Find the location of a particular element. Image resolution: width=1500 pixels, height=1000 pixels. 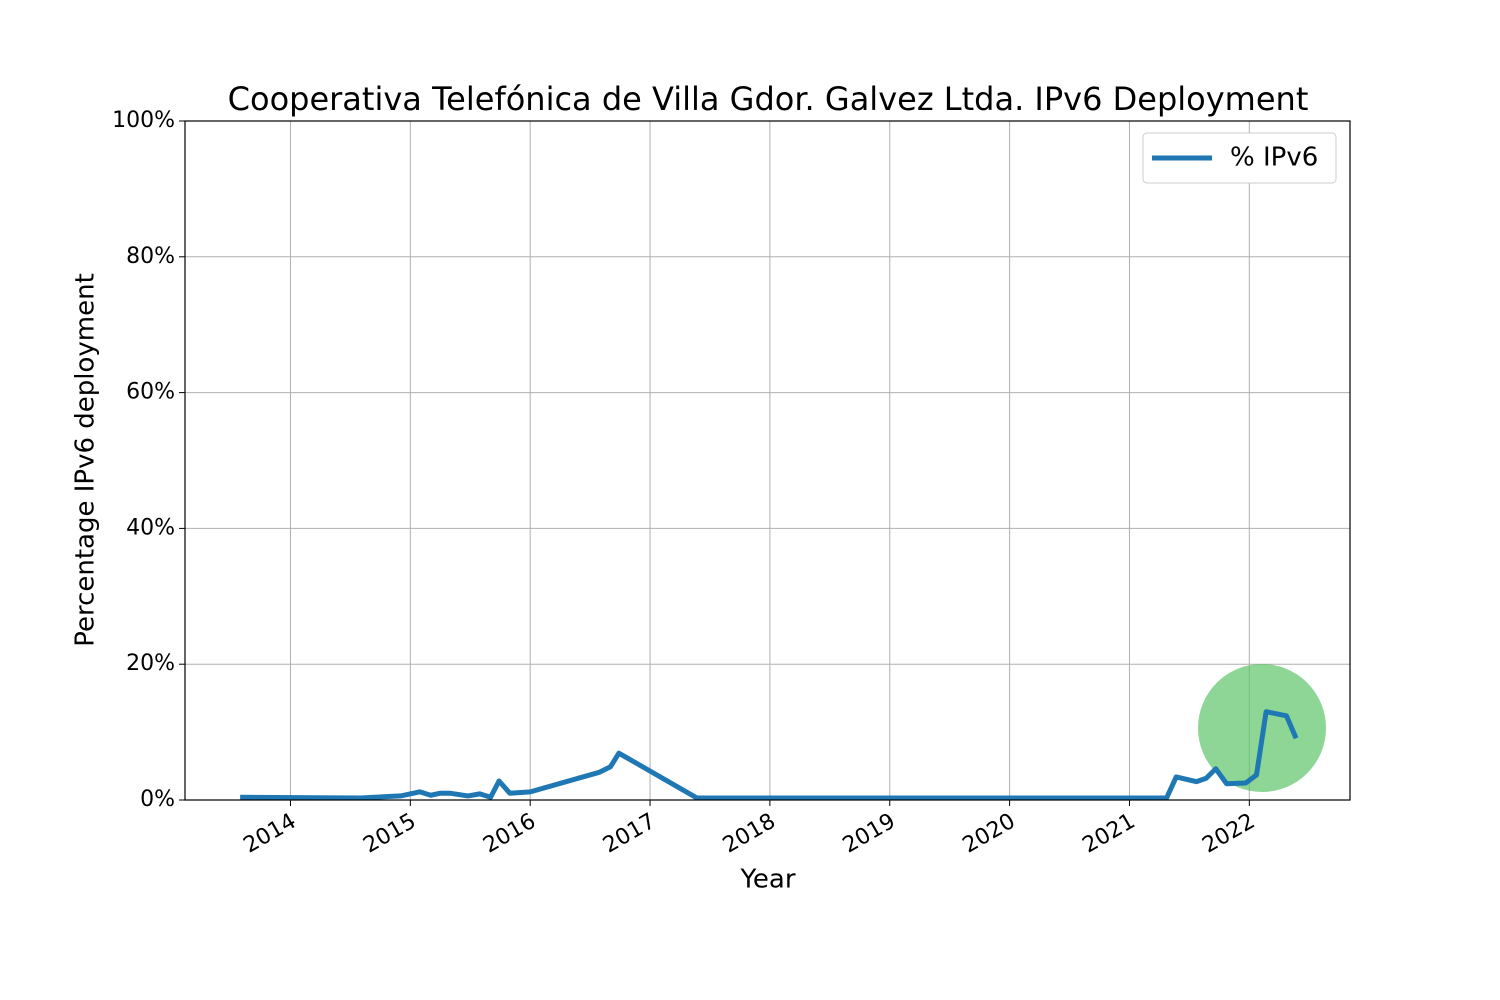

x-tick-label: 2019 is located at coordinates (869, 834).